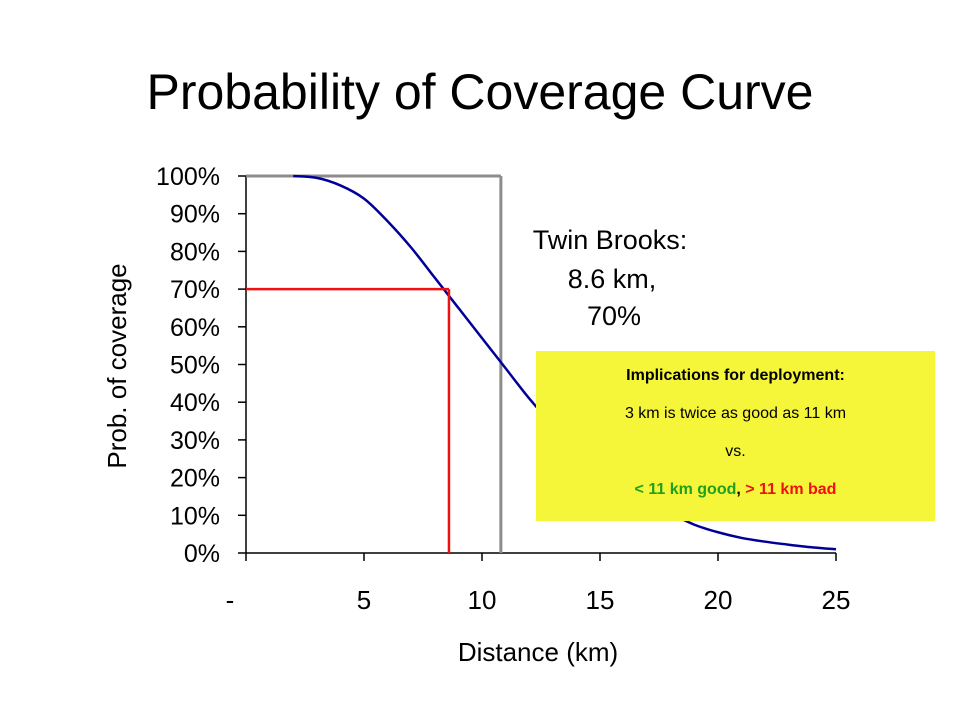 This screenshot has height=720, width=960. I want to click on y-tick-label: 80%, so click(195, 252).